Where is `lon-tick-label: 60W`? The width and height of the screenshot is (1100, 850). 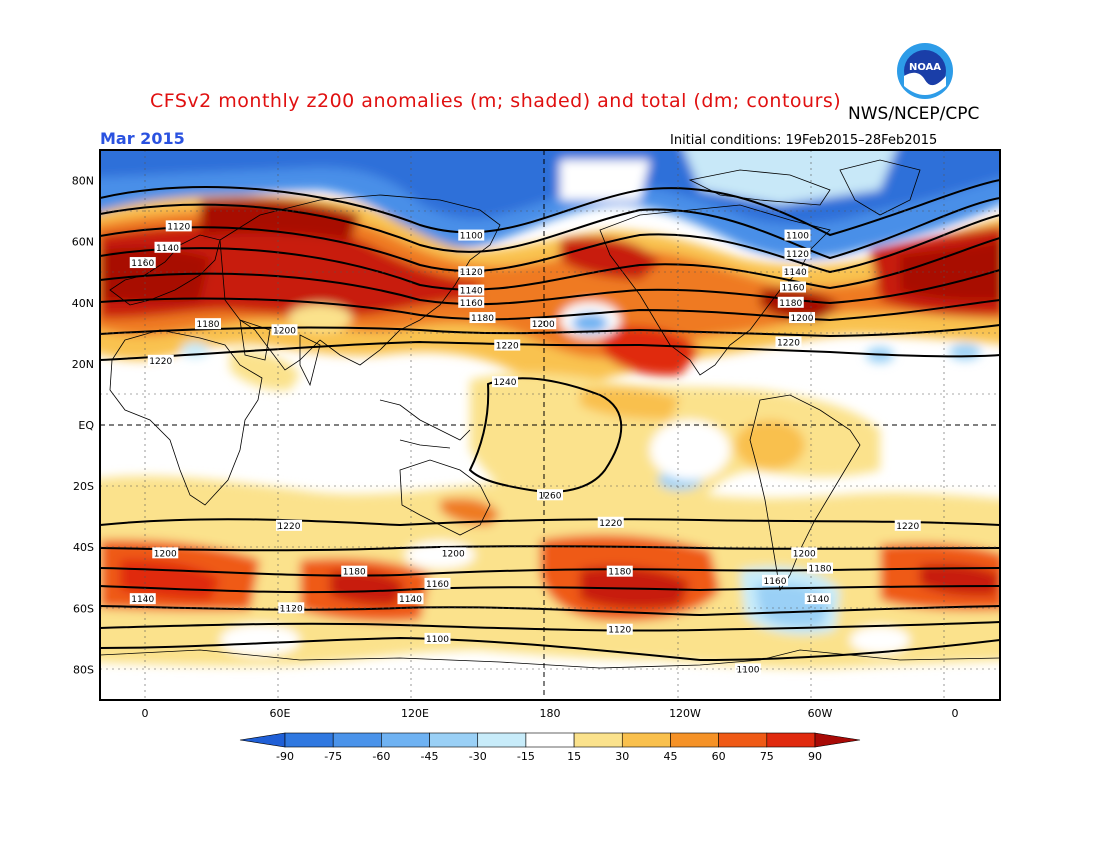 lon-tick-label: 60W is located at coordinates (820, 713).